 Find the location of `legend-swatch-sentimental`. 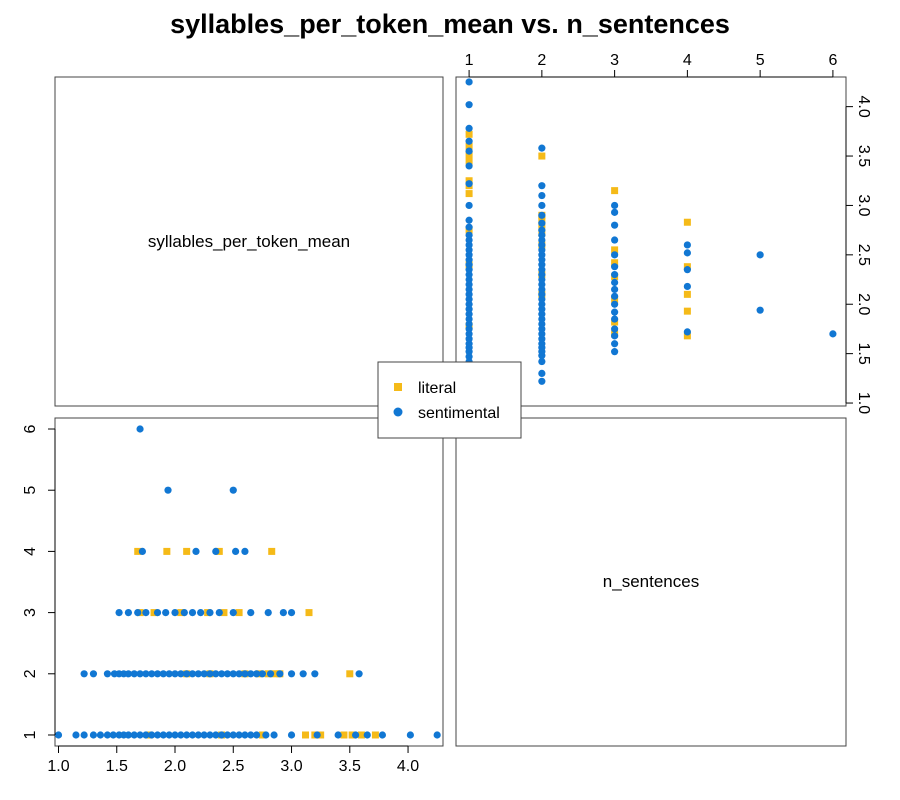

legend-swatch-sentimental is located at coordinates (398, 412).